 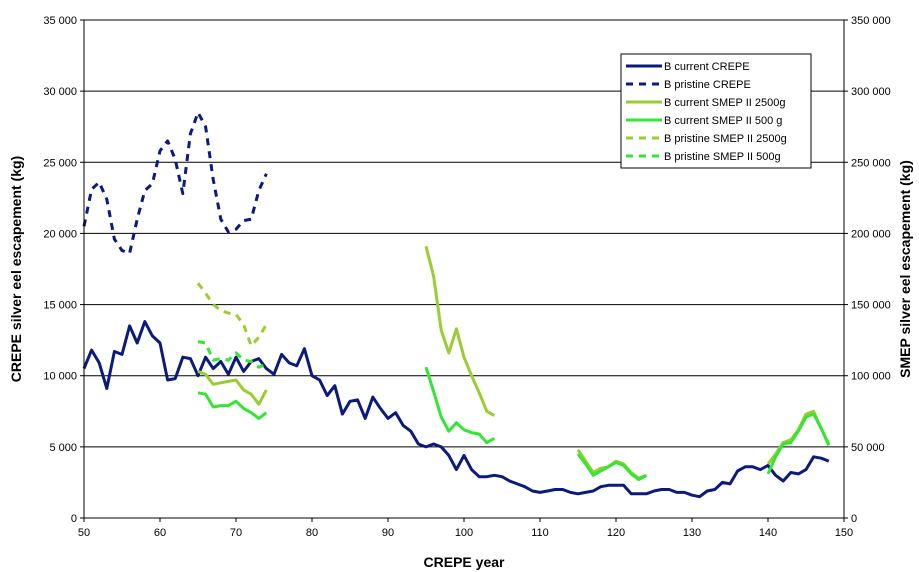 I want to click on y2-tick-label: 150 000, so click(x=871, y=306).